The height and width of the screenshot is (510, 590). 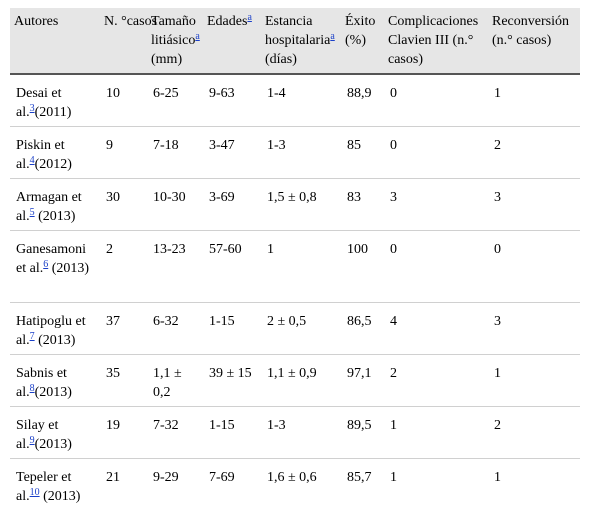 What do you see at coordinates (232, 267) in the screenshot?
I see `cell-edades: 57-60` at bounding box center [232, 267].